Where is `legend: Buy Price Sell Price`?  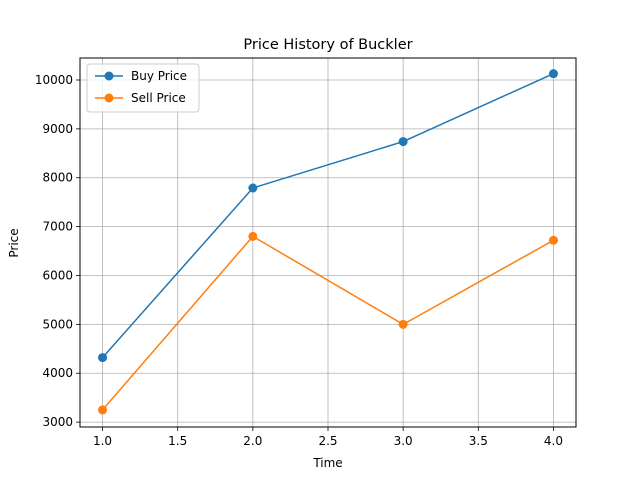 legend: Buy Price Sell Price is located at coordinates (143, 88).